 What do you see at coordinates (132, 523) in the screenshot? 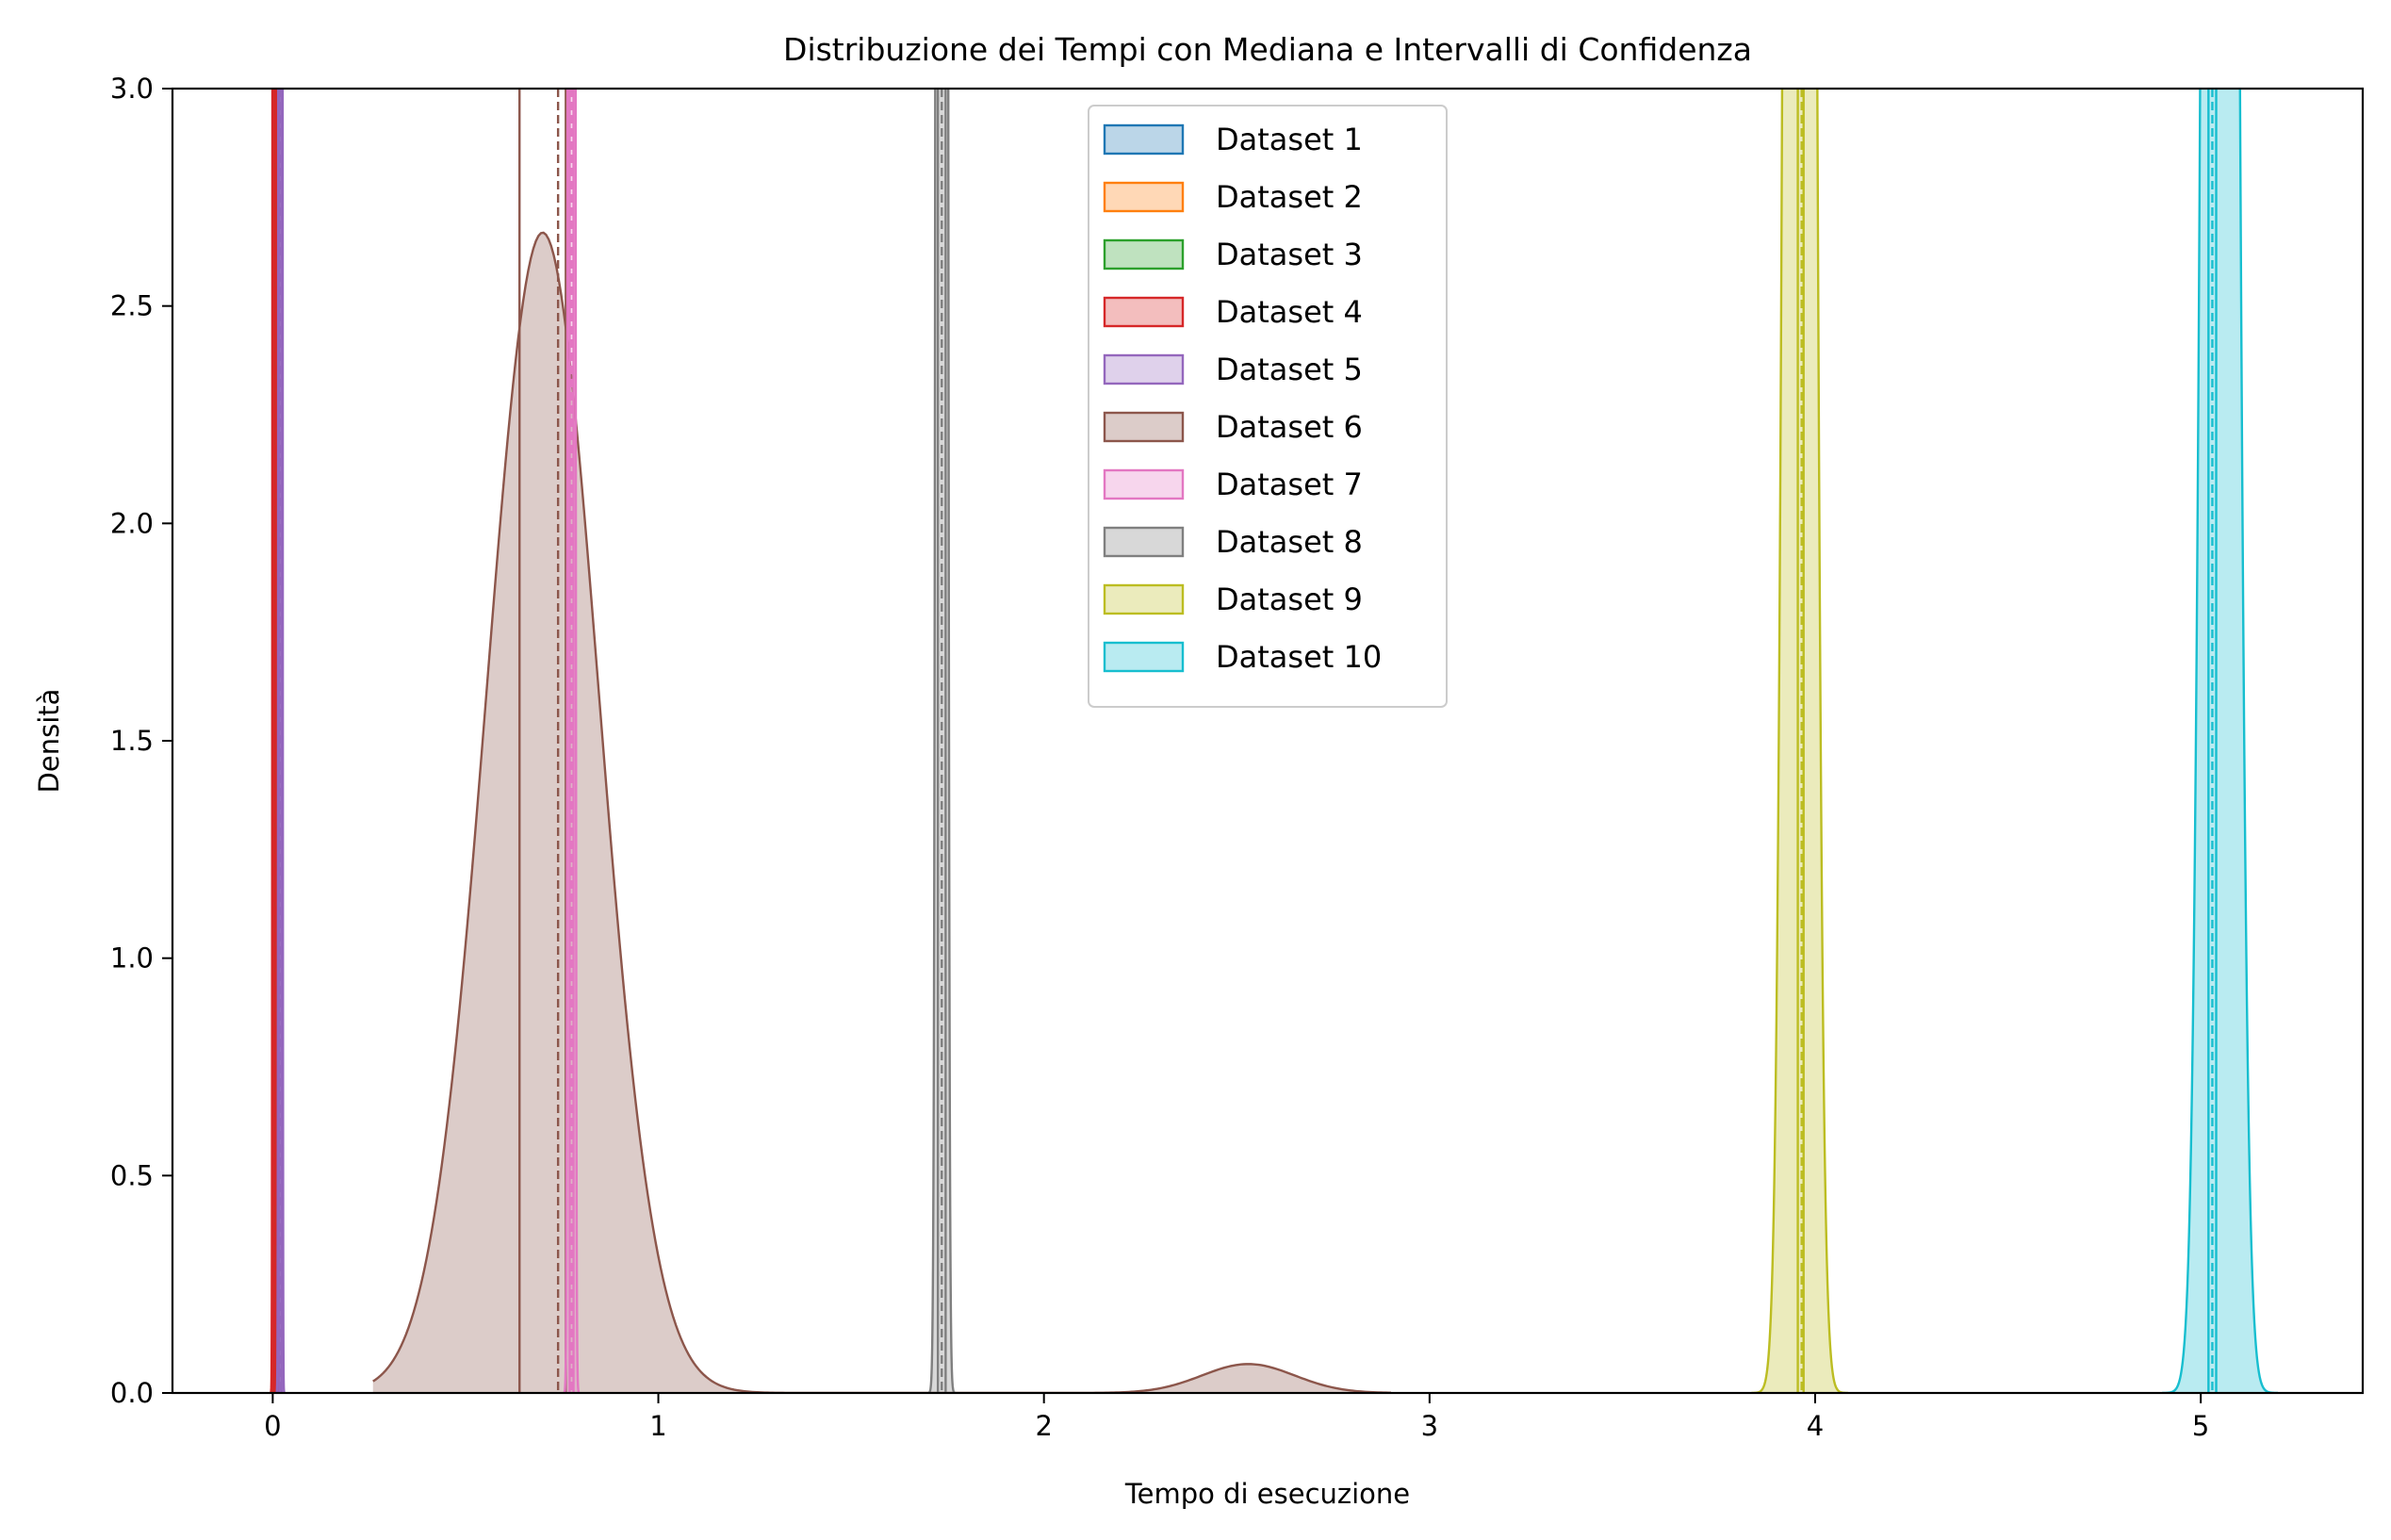
I see `y-tick-label: 2.0` at bounding box center [132, 523].